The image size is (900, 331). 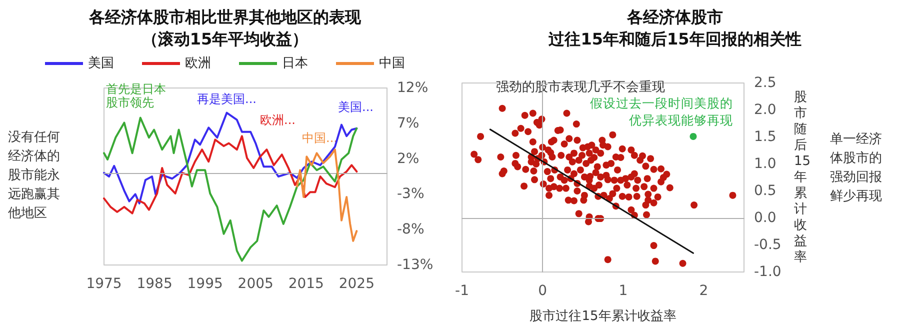 I want to click on y-tick-label: 0.0, so click(x=765, y=218).